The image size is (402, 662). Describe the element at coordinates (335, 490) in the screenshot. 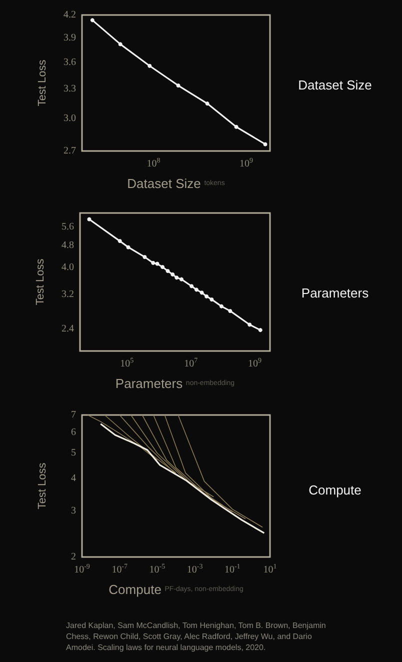

I see `text: Compute` at that location.